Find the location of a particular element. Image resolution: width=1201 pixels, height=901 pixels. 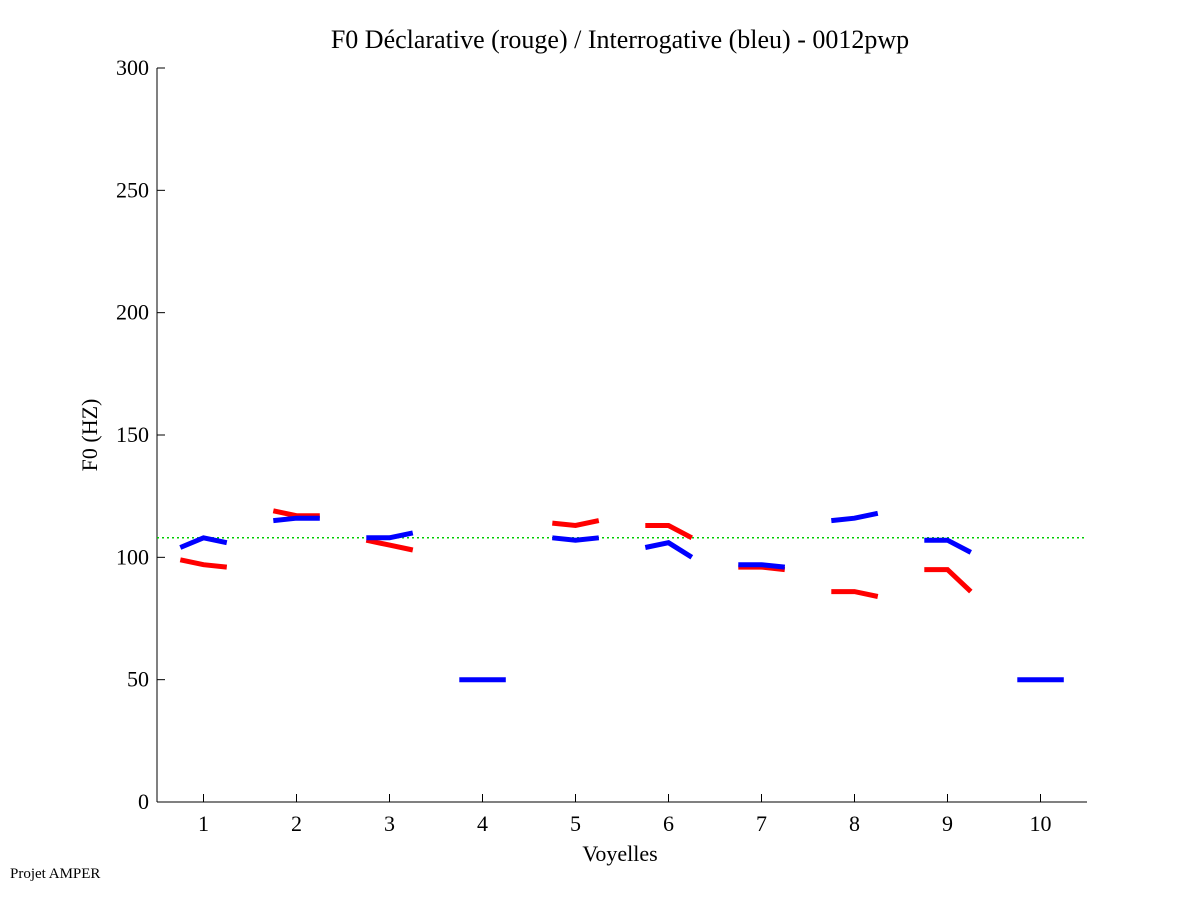

x-tick-label: 10 is located at coordinates (1041, 823).